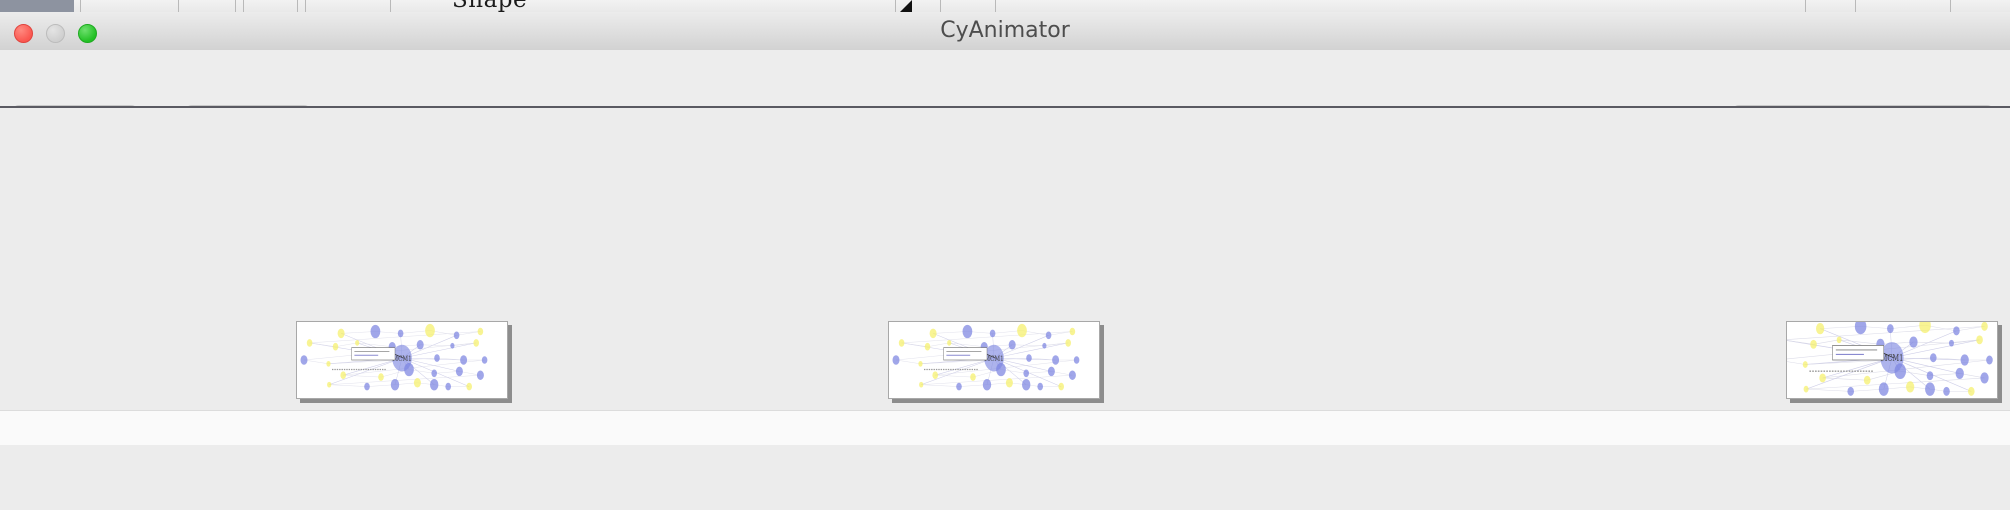 Image resolution: width=2010 pixels, height=510 pixels. Describe the element at coordinates (1005, 477) in the screenshot. I see `playback-toolbar: Animation Speed:` at that location.